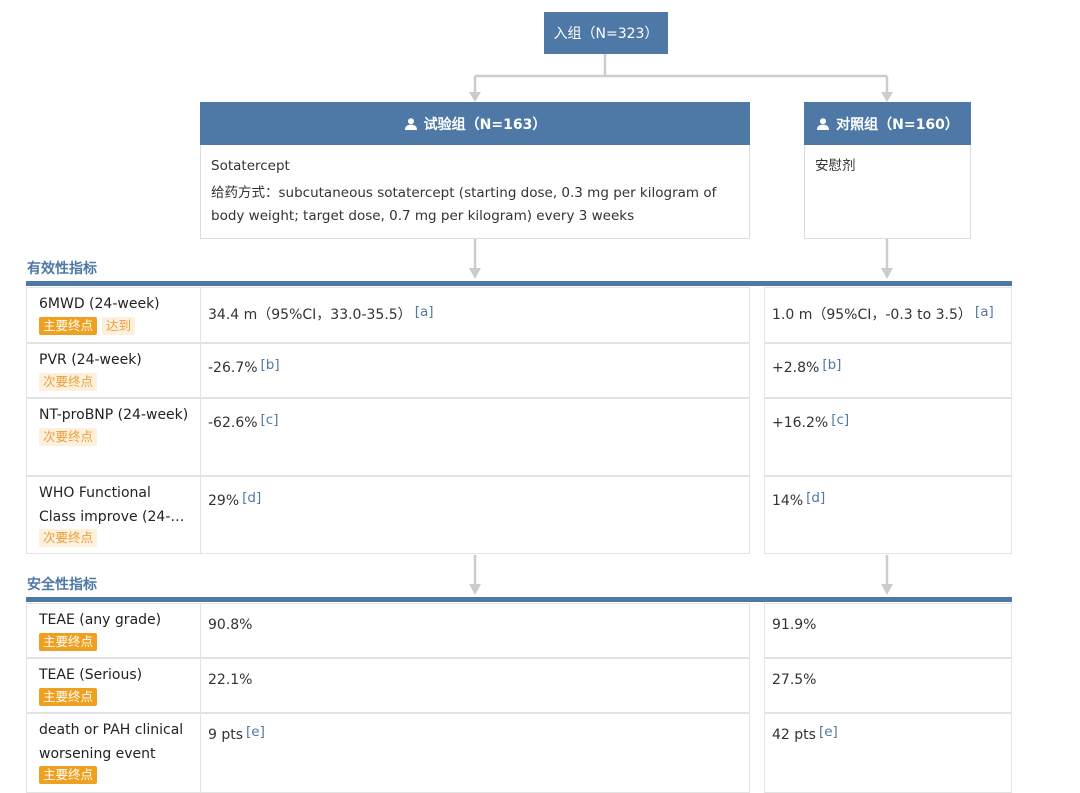  What do you see at coordinates (224, 501) in the screenshot?
I see `treatment-value: 29%` at bounding box center [224, 501].